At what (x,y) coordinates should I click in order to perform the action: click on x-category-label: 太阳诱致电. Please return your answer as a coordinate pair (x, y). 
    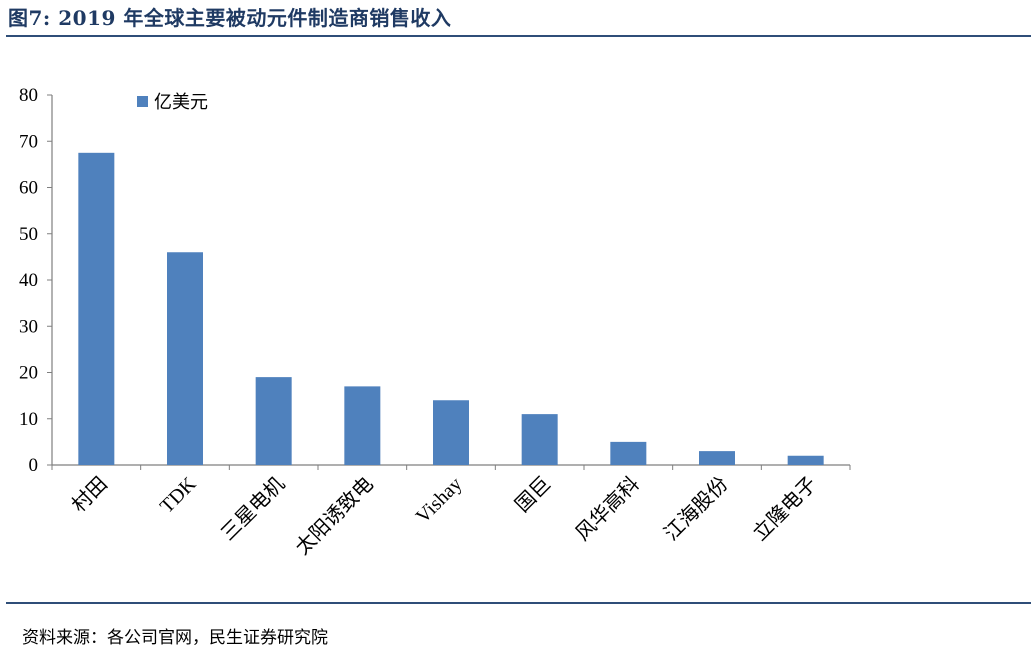
    Looking at the image, I should click on (334, 516).